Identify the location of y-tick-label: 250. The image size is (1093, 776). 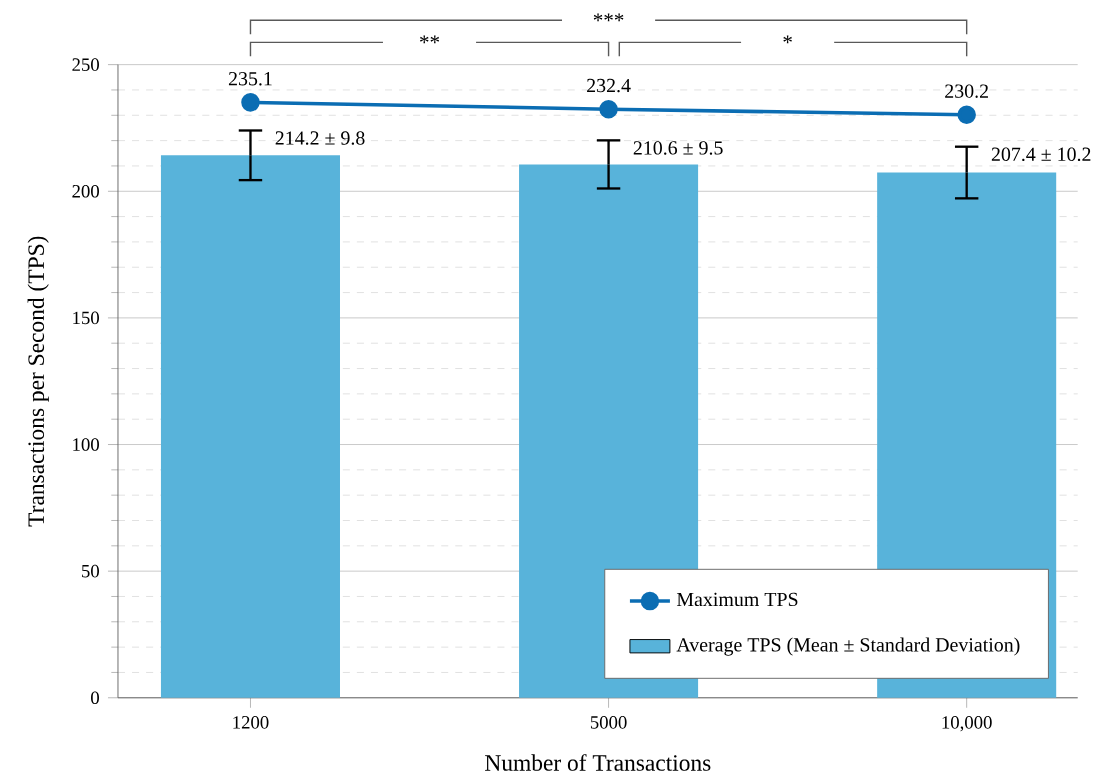
(85, 65).